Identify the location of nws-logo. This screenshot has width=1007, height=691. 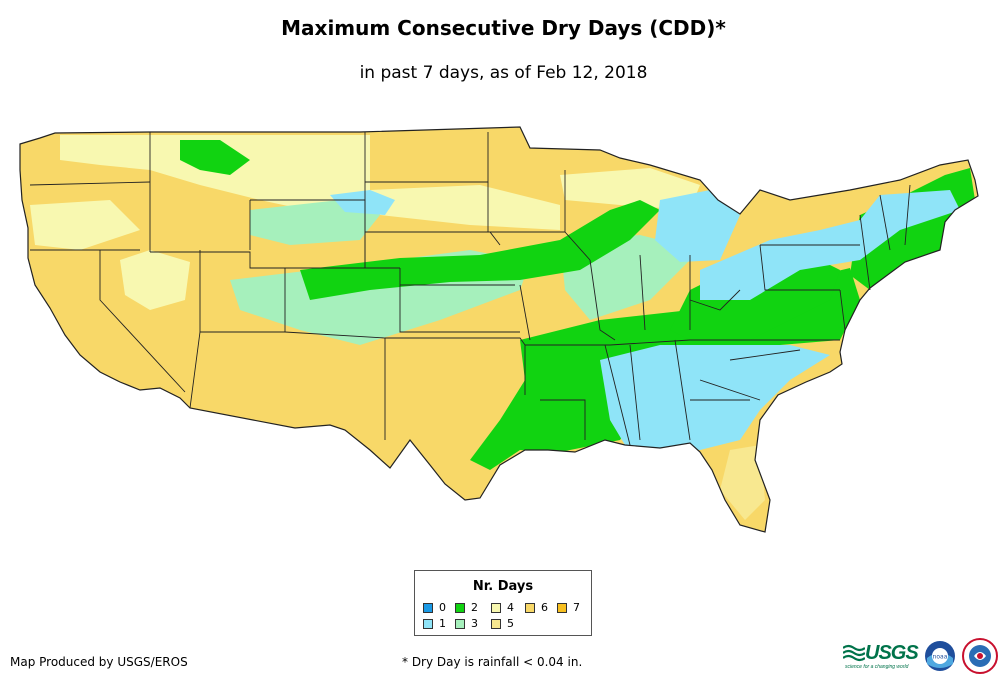
(980, 656).